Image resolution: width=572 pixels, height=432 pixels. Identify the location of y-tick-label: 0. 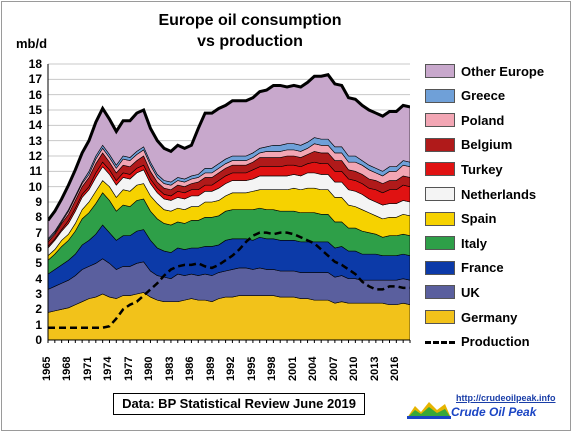
(38, 340).